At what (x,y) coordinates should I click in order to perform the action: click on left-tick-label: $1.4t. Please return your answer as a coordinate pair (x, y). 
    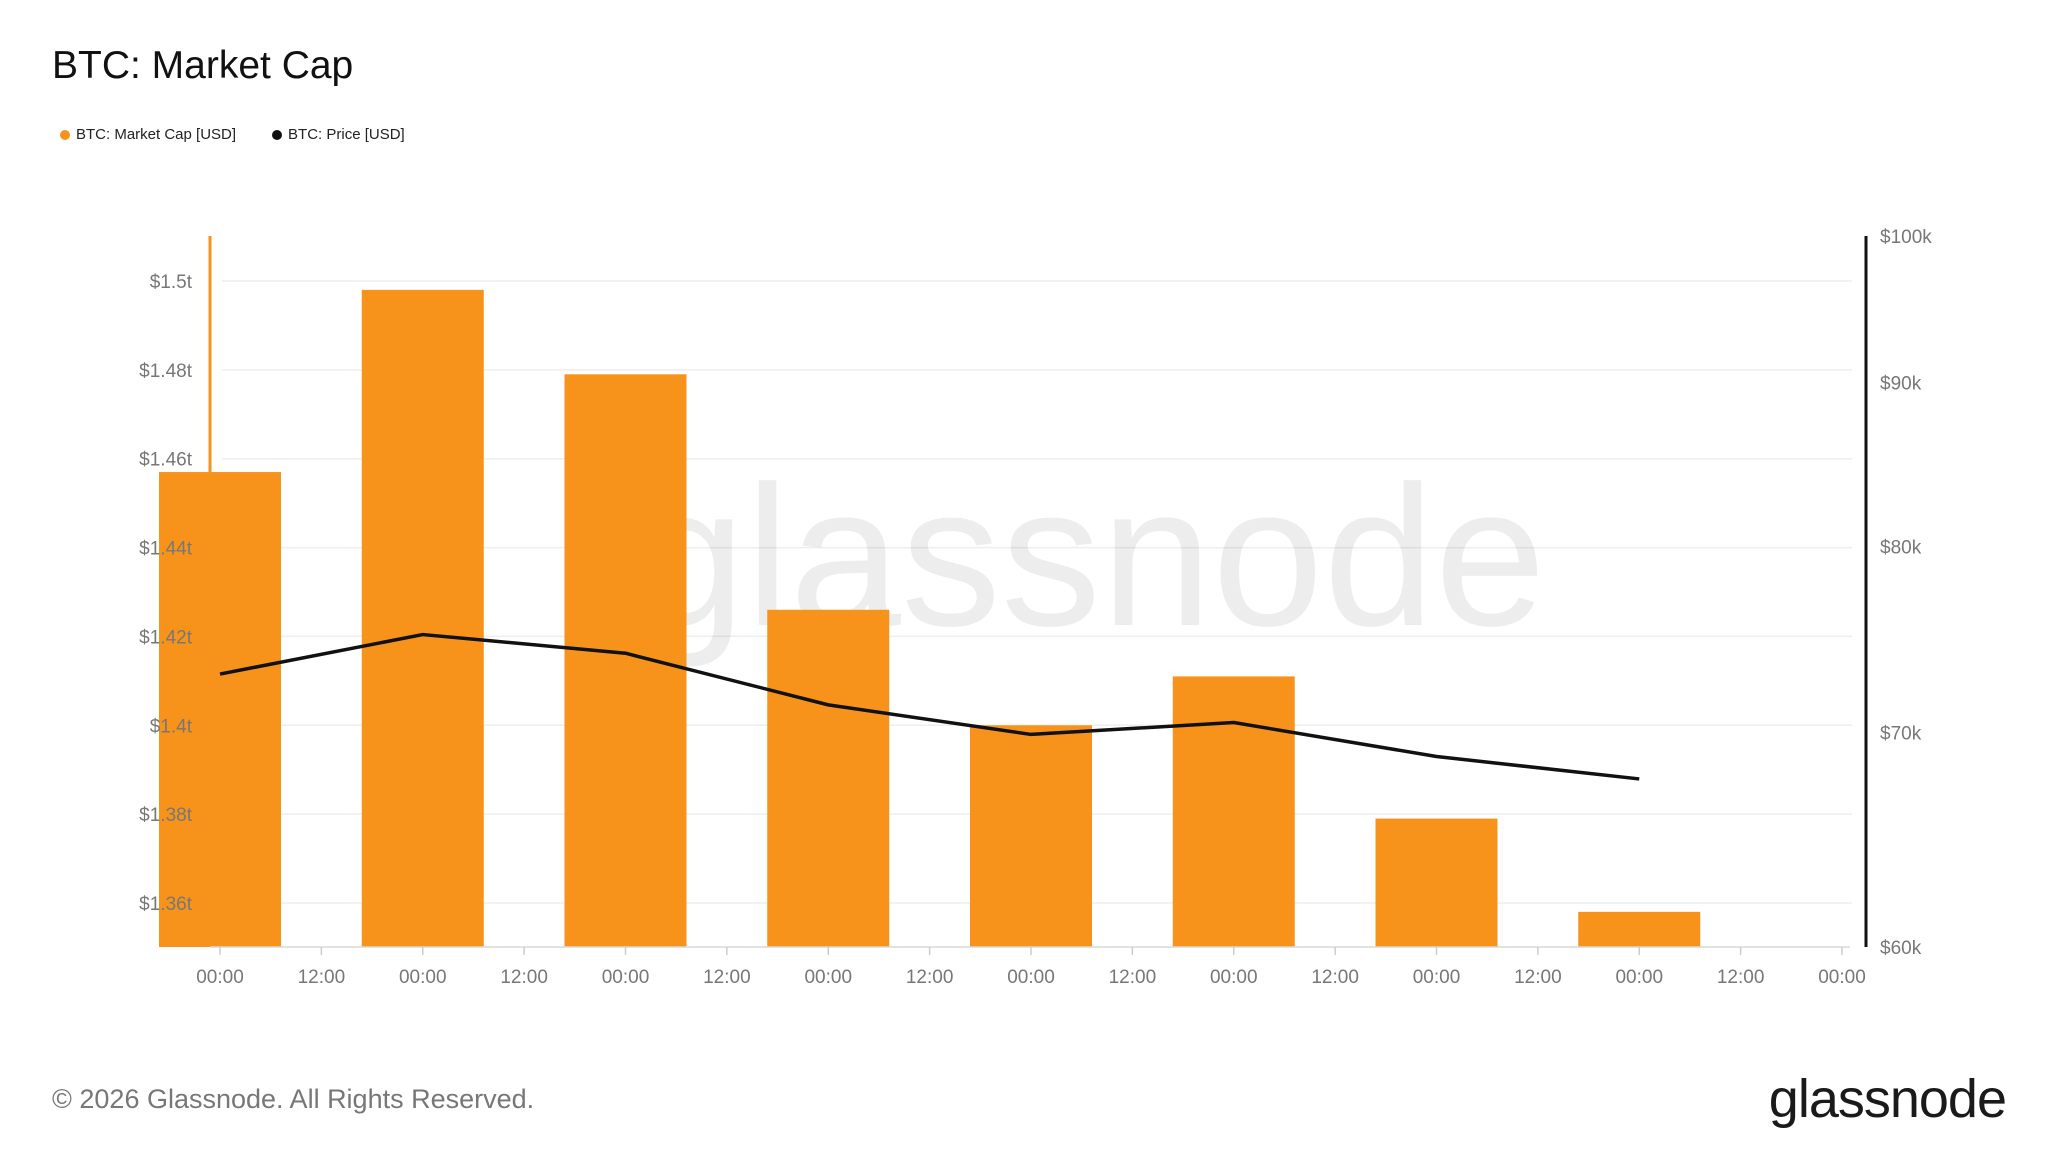
    Looking at the image, I should click on (171, 726).